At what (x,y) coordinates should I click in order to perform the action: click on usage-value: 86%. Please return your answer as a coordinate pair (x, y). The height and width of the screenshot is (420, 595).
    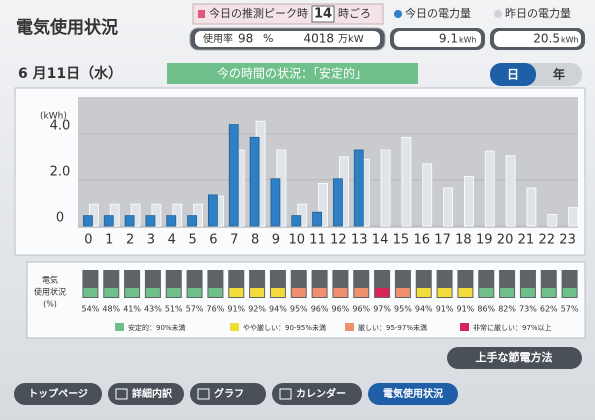
    Looking at the image, I should click on (486, 309).